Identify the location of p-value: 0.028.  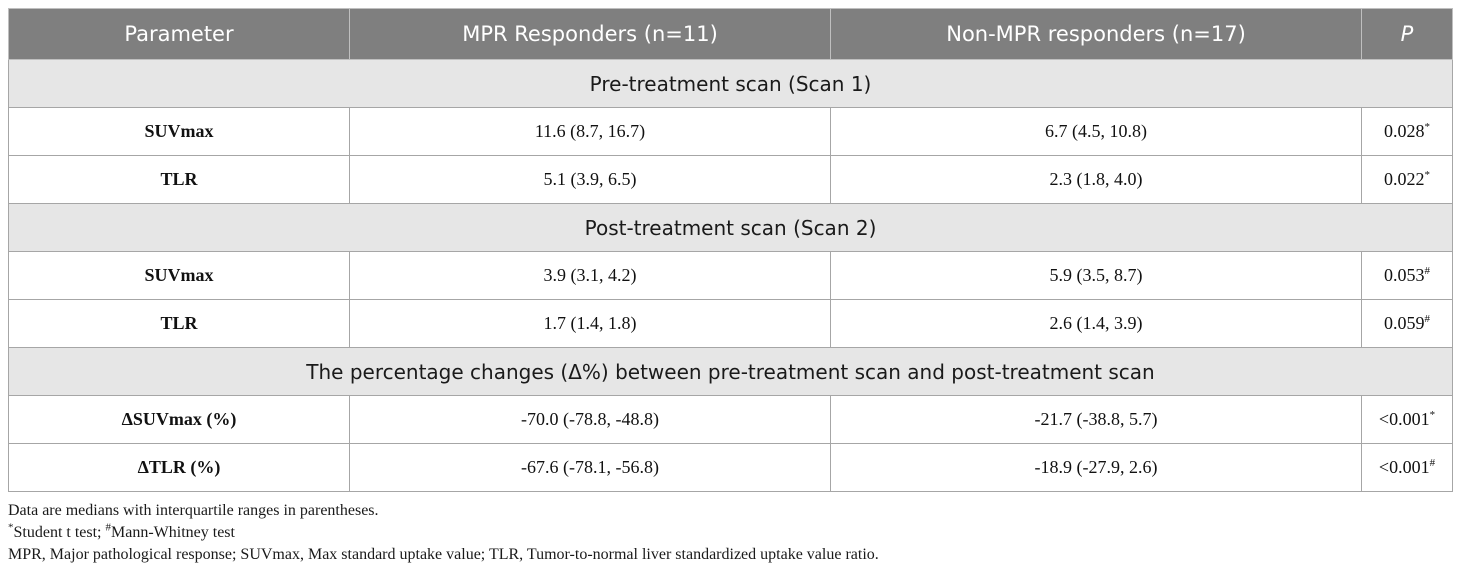
(1404, 131).